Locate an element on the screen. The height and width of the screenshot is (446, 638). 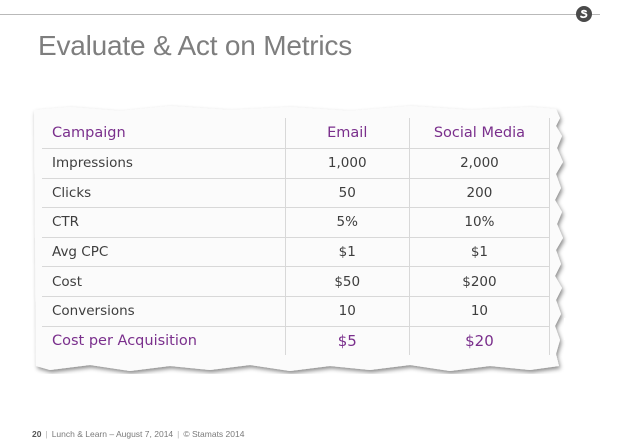
row-label: CTR is located at coordinates (164, 222).